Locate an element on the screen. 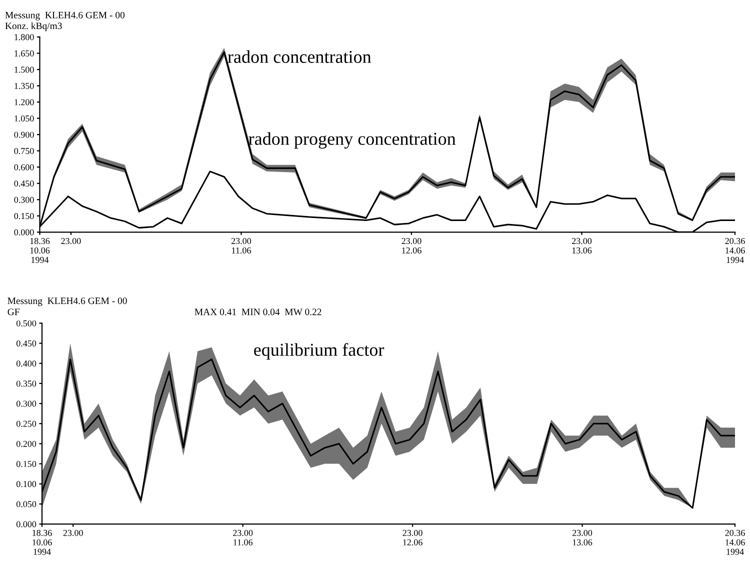  y-tick-label: 1.050 is located at coordinates (24, 118).